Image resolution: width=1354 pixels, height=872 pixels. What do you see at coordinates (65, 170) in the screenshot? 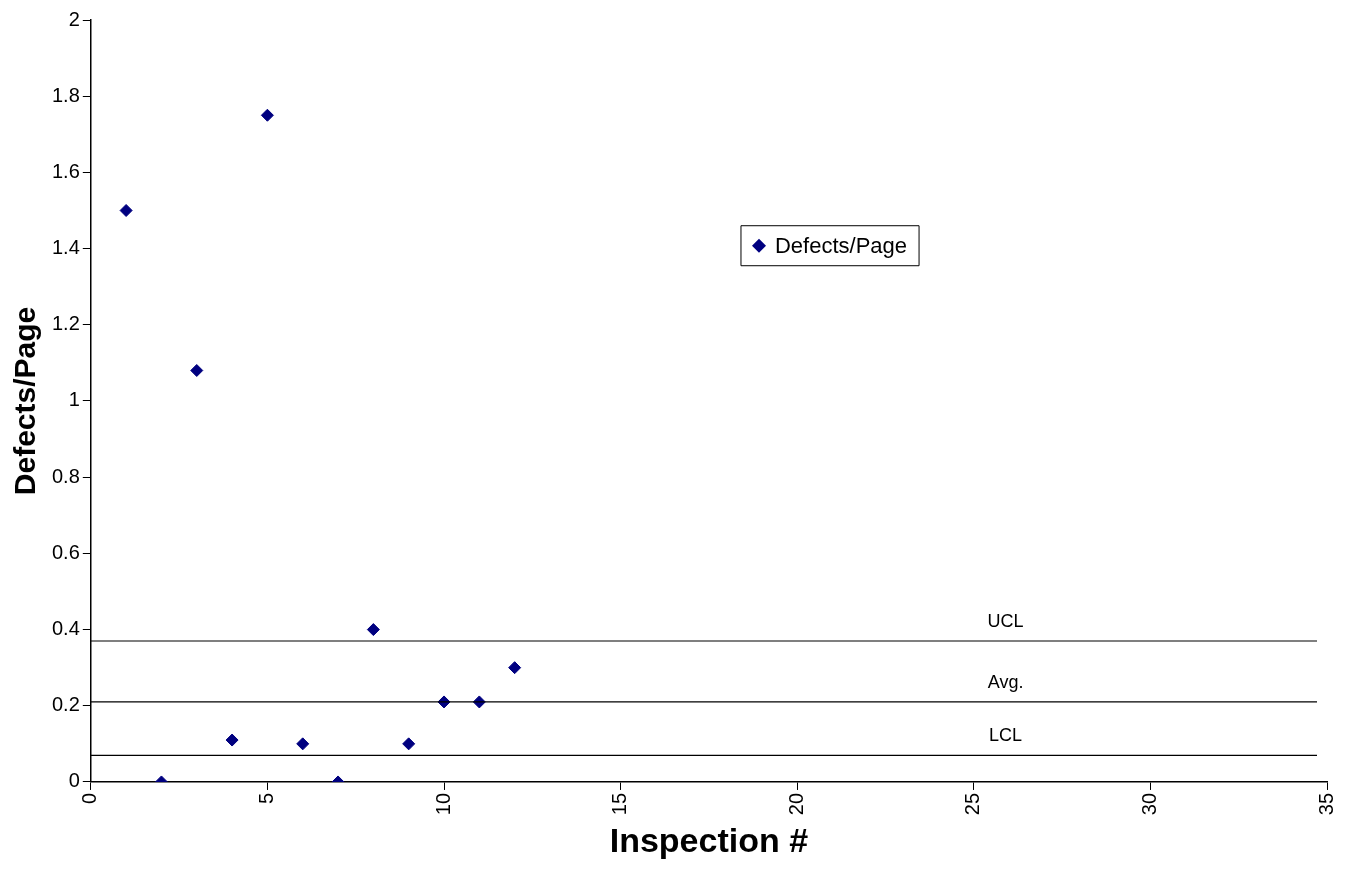
I see `y-tick-label: 1.6` at bounding box center [65, 170].